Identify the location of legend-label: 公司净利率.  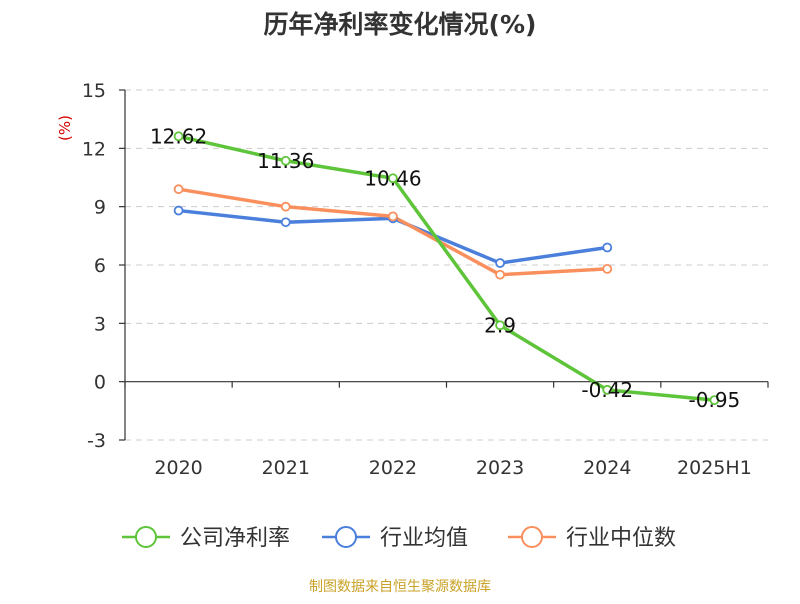
(235, 538).